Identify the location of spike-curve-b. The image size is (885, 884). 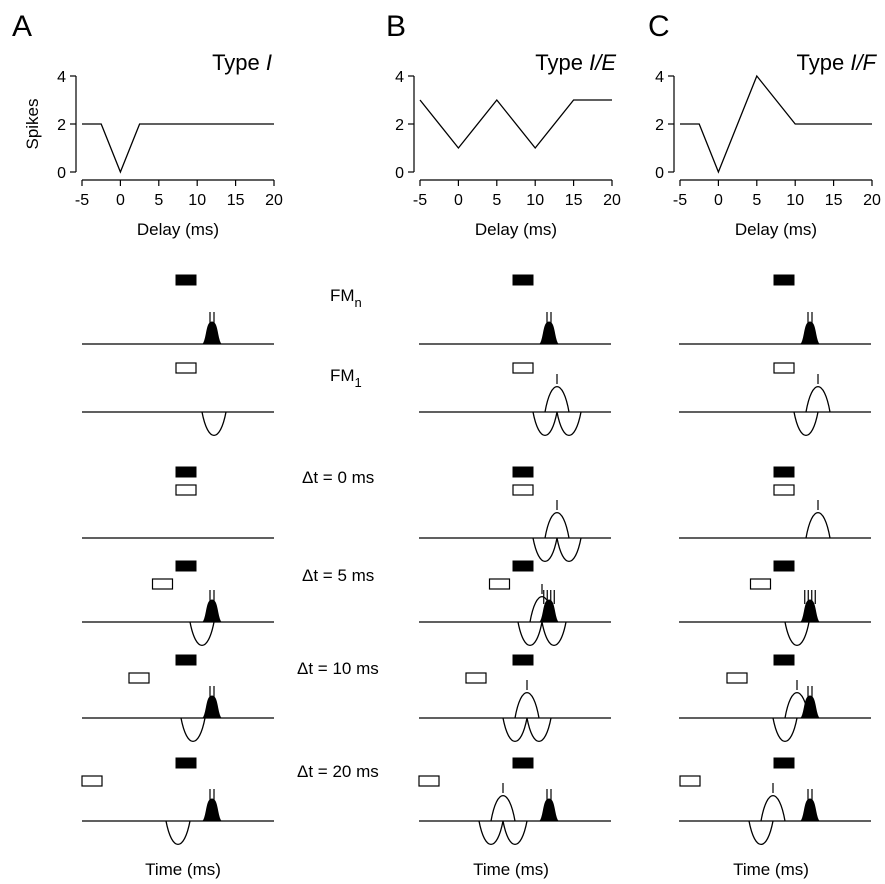
(515, 124).